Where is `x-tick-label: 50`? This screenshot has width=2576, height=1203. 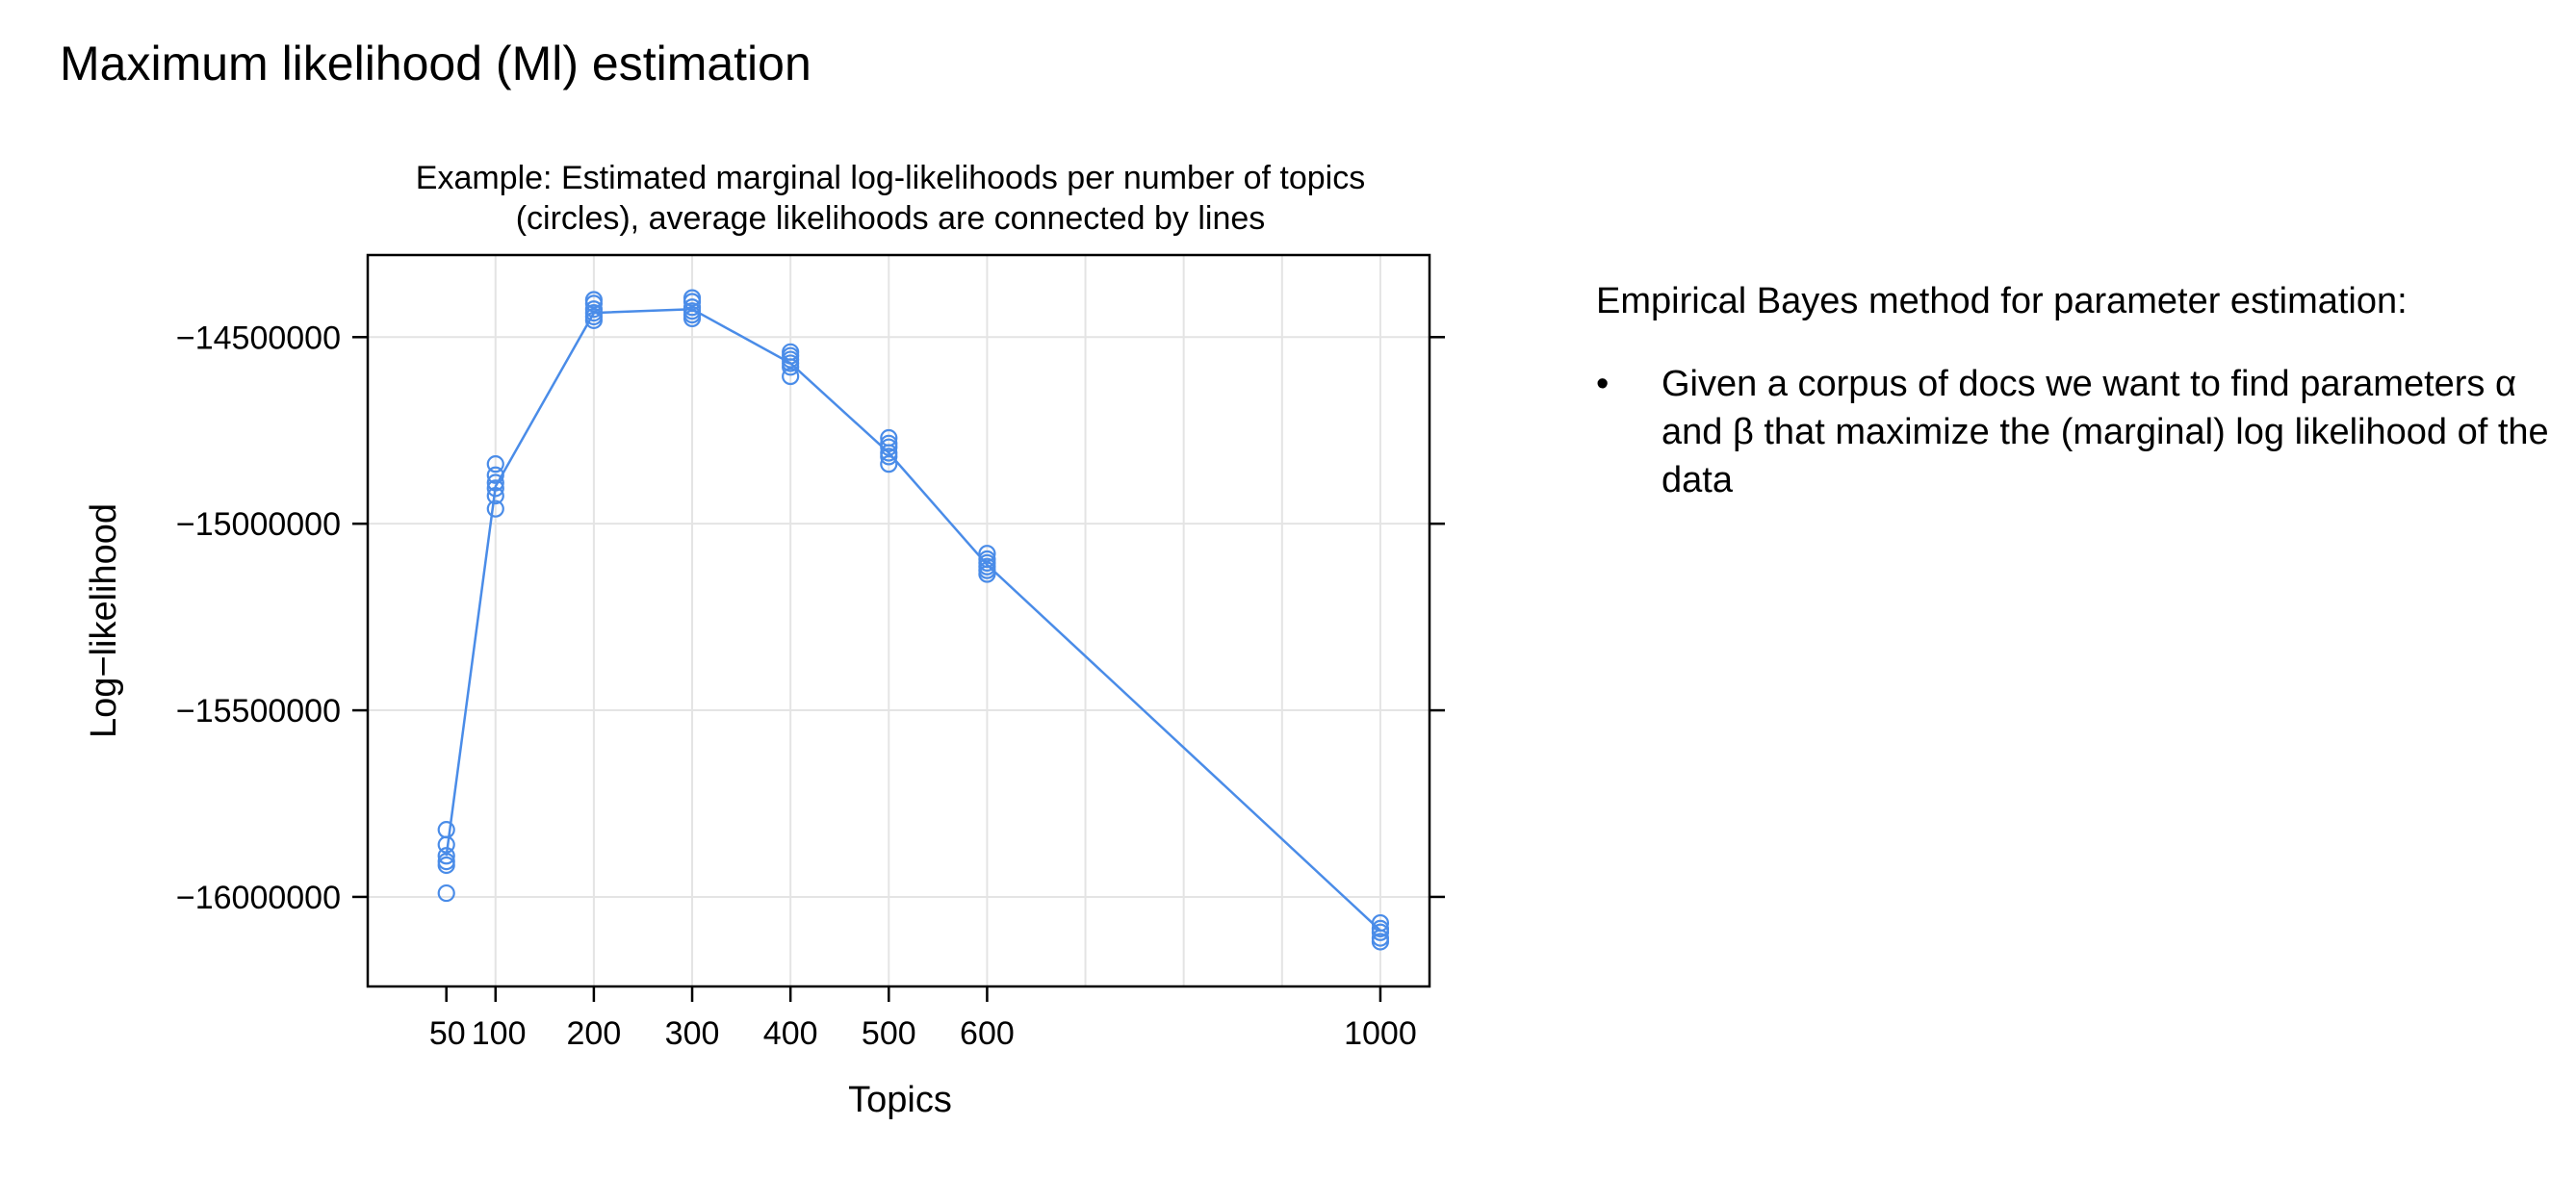 x-tick-label: 50 is located at coordinates (448, 1034).